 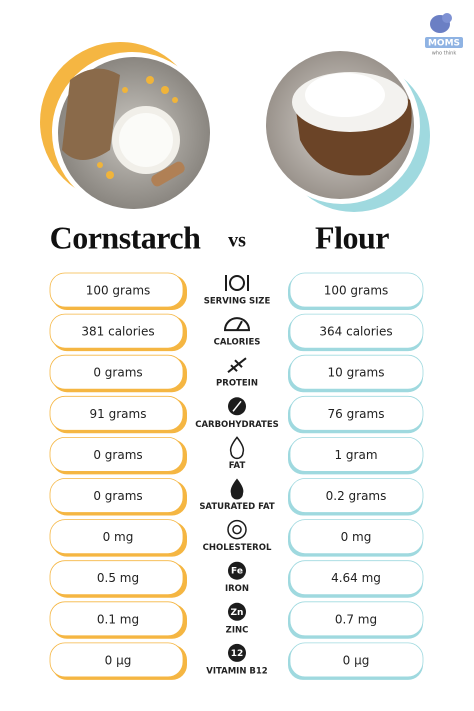 I want to click on logo-name: MOMS, so click(x=444, y=44).